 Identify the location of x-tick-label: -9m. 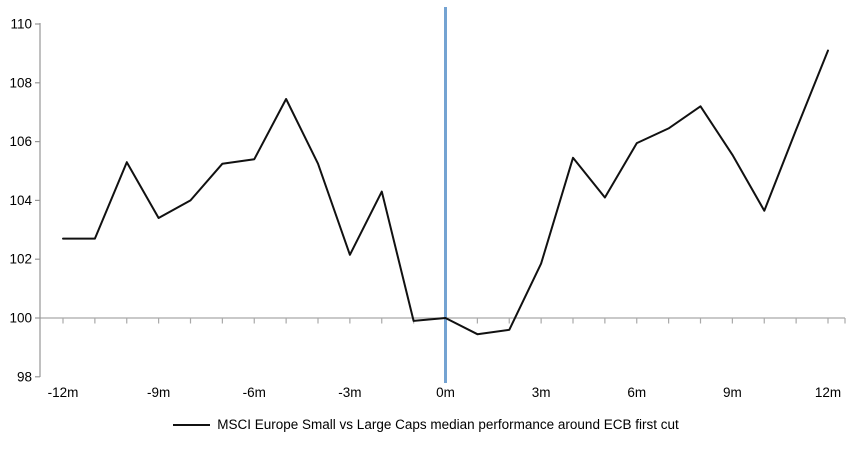
(158, 392).